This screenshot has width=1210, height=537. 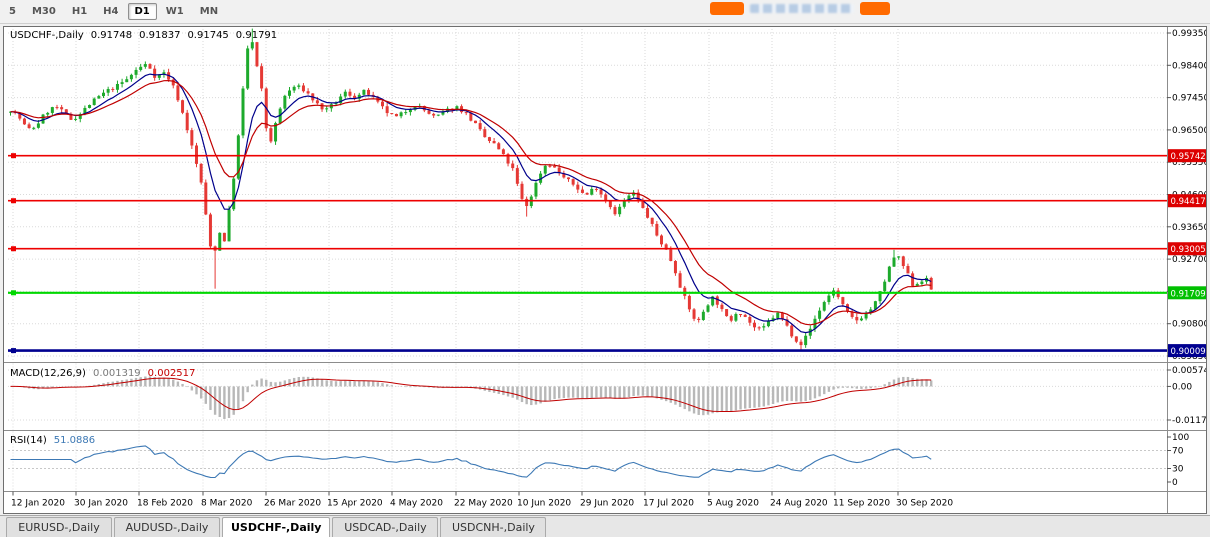 What do you see at coordinates (12, 11) in the screenshot?
I see `timeframe-5: 5` at bounding box center [12, 11].